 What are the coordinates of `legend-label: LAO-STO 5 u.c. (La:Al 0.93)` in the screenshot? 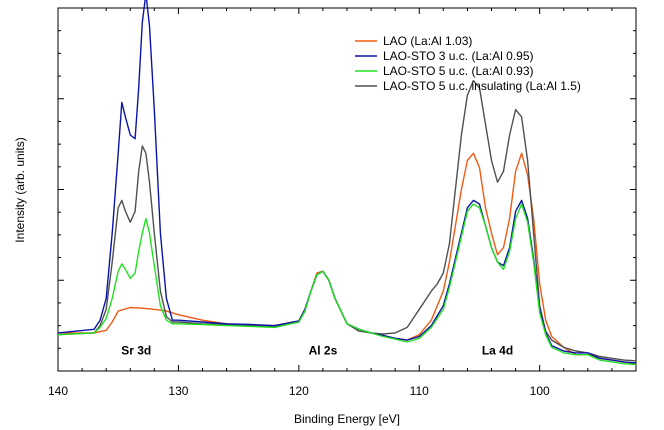 It's located at (458, 71).